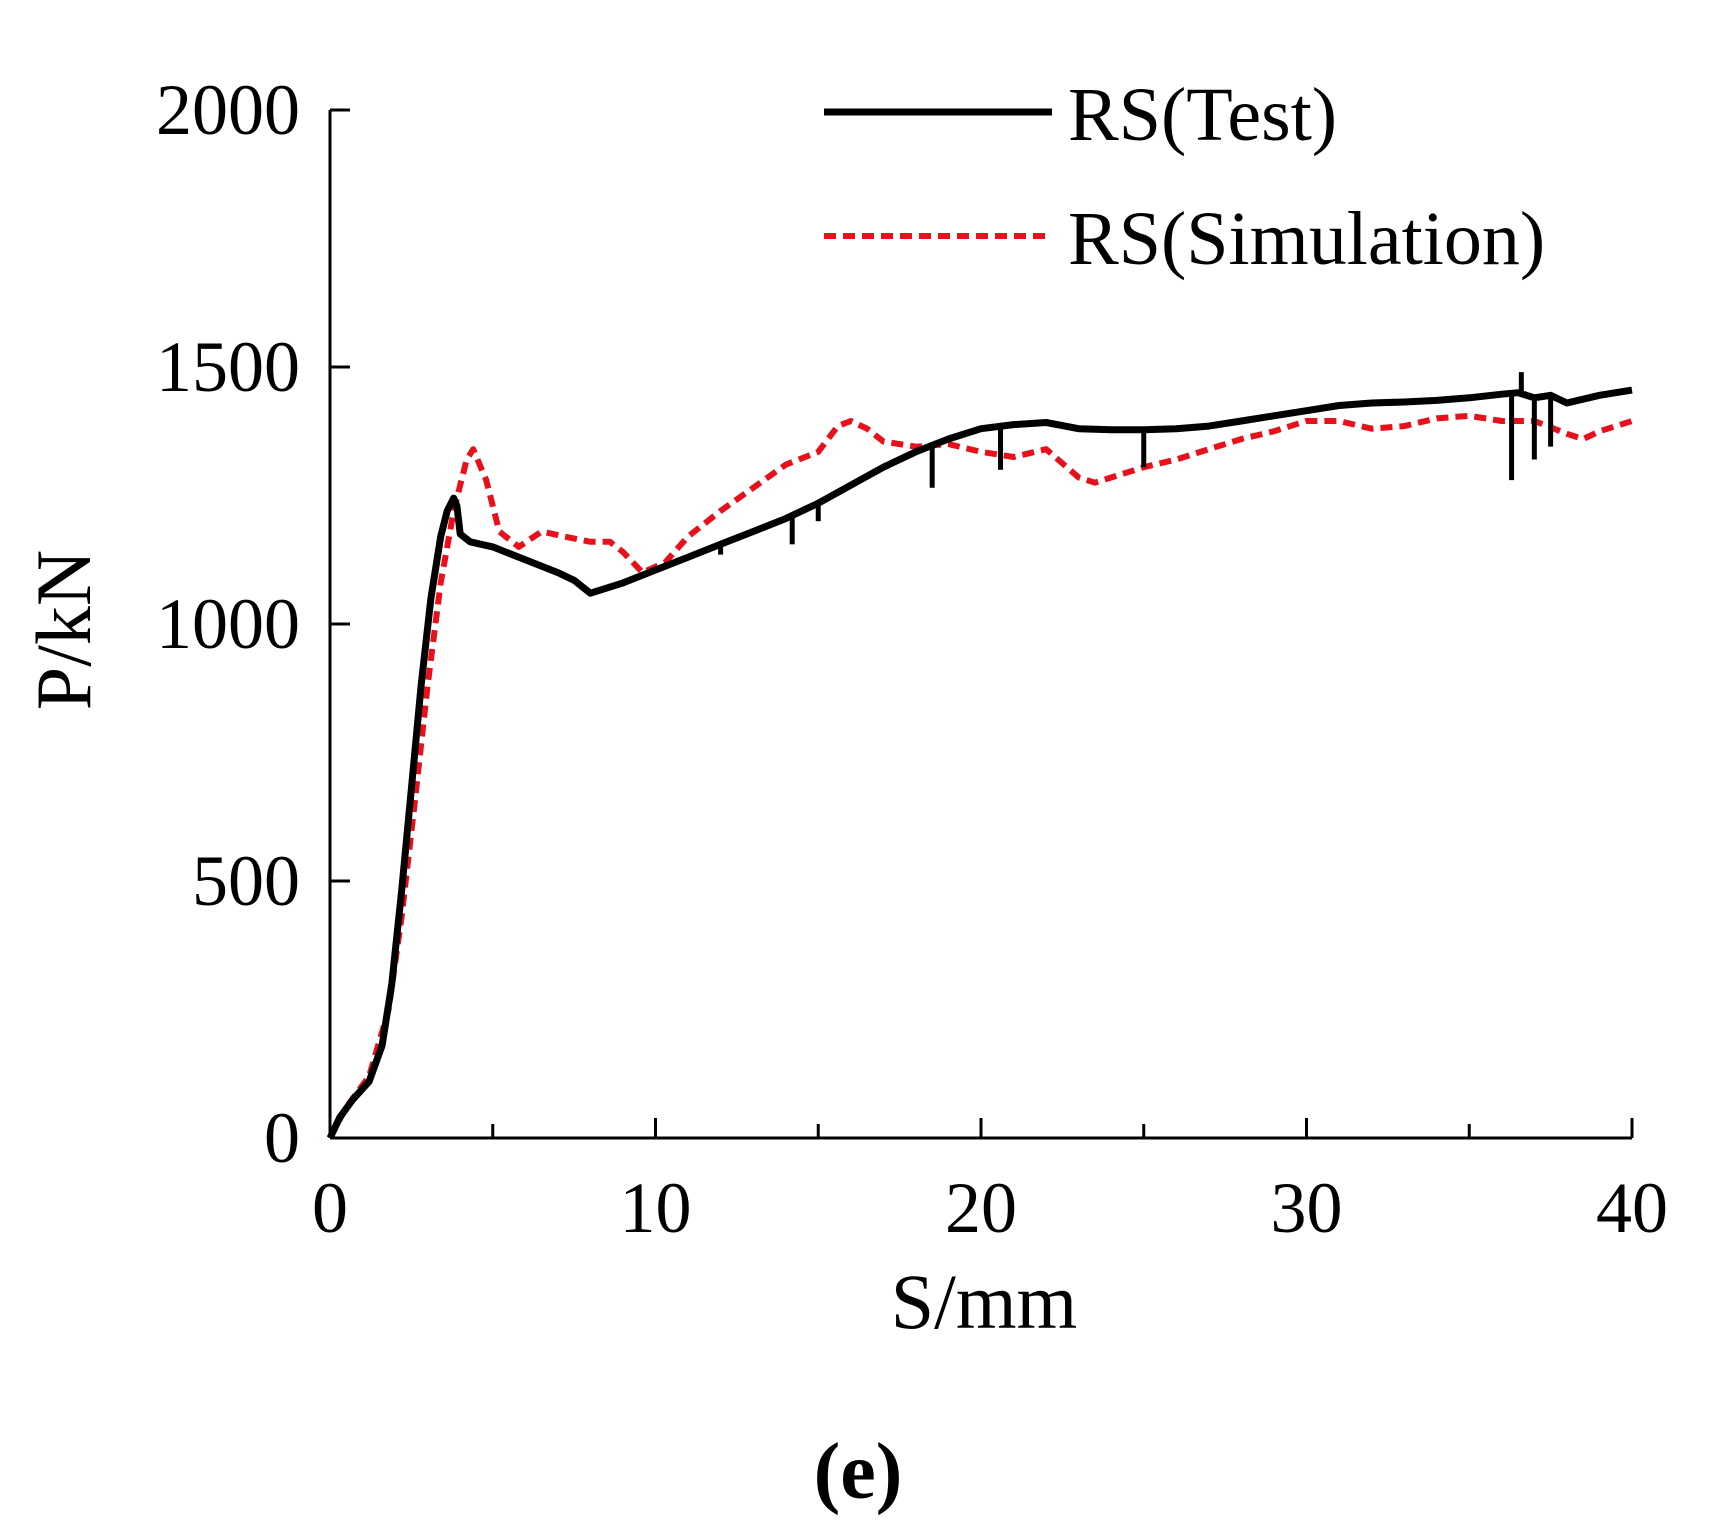 The height and width of the screenshot is (1520, 1717). I want to click on figure-caption: (e), so click(858, 1472).